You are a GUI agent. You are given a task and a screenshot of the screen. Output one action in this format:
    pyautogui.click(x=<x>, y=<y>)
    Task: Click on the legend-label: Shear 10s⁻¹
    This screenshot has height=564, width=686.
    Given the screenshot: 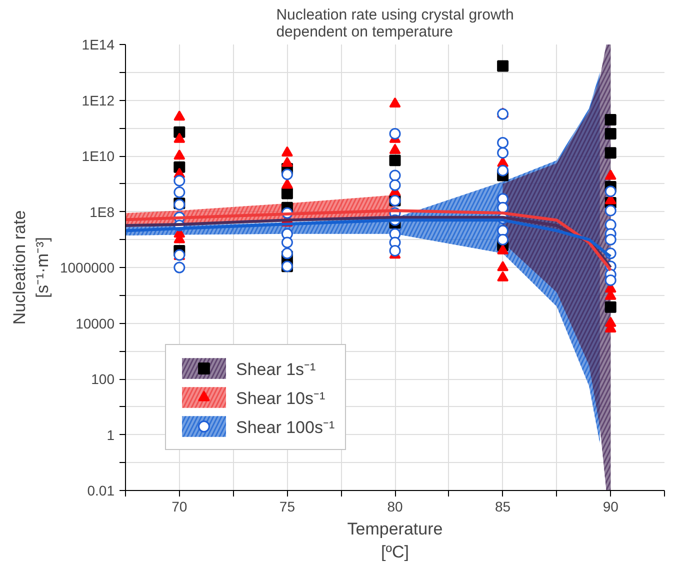 What is the action you would take?
    pyautogui.click(x=281, y=398)
    